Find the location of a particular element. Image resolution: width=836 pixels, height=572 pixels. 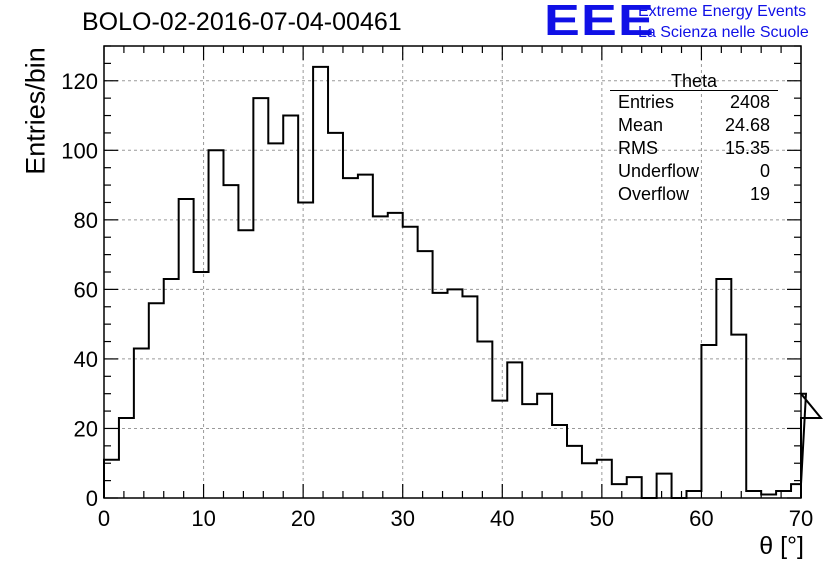

y-tick-label: 40 is located at coordinates (86, 359).